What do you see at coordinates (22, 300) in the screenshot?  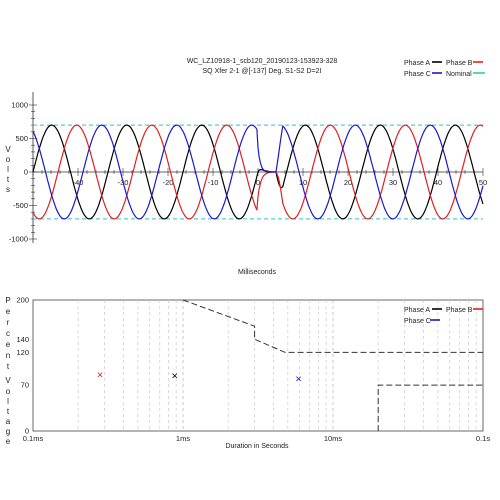 I see `y-tick-label: 200` at bounding box center [22, 300].